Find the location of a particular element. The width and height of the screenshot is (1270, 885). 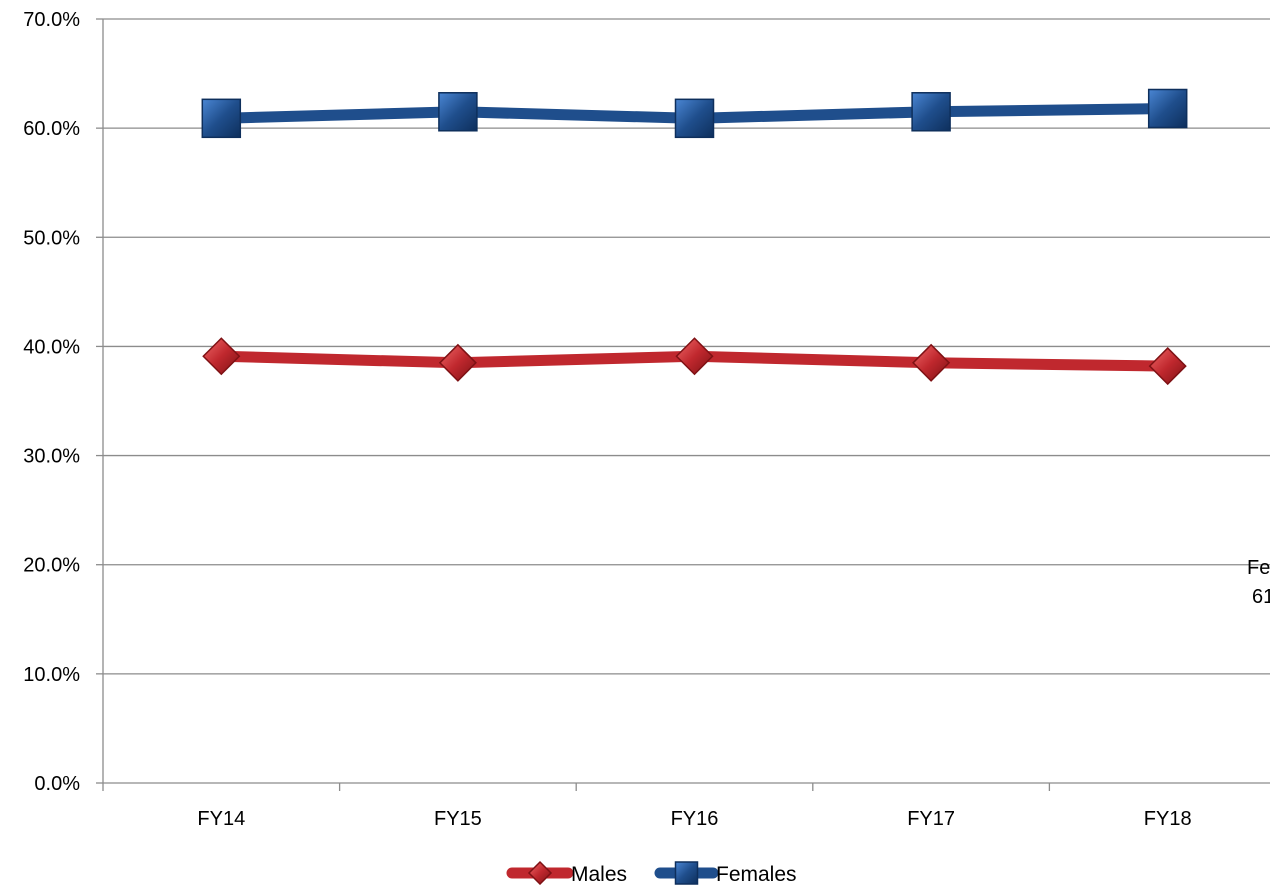

x-tick-label: FY15 is located at coordinates (458, 819).